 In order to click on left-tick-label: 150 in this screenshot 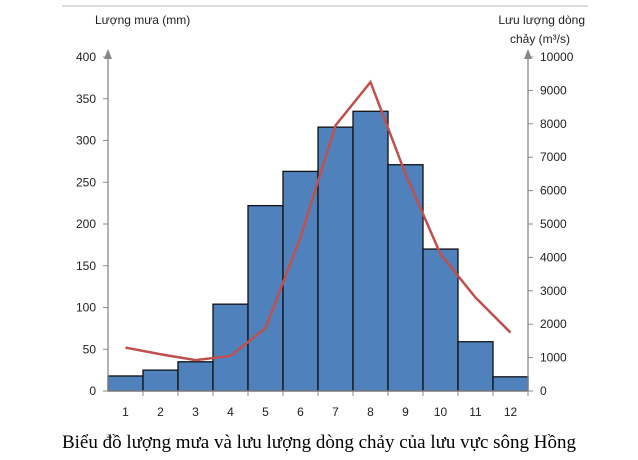, I will do `click(86, 266)`.